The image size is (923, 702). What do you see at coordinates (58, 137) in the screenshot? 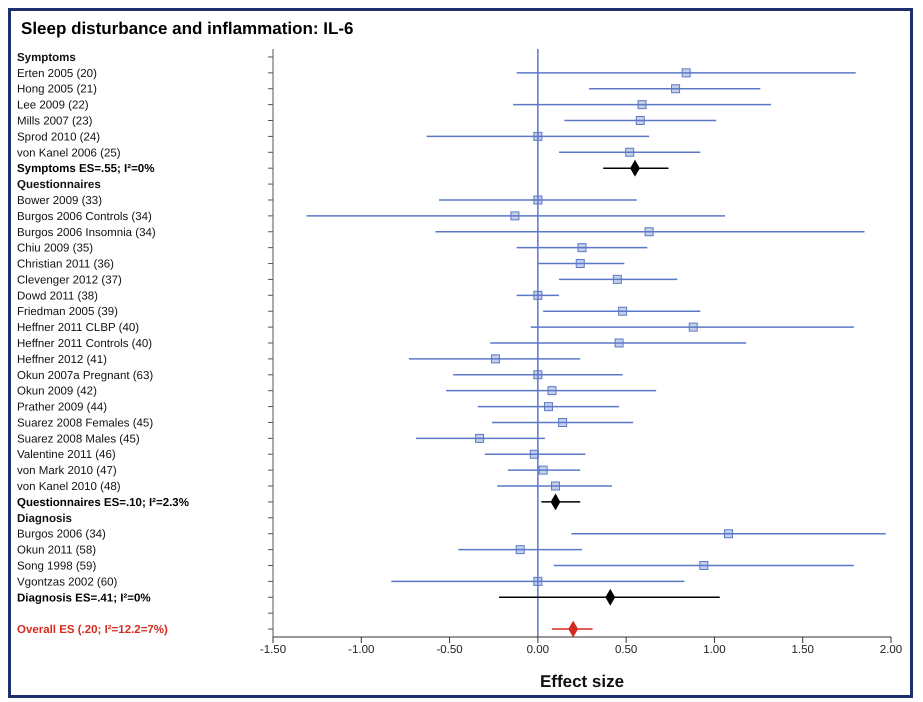
I see `y-tick-label: Sprod 2010 (24)` at bounding box center [58, 137].